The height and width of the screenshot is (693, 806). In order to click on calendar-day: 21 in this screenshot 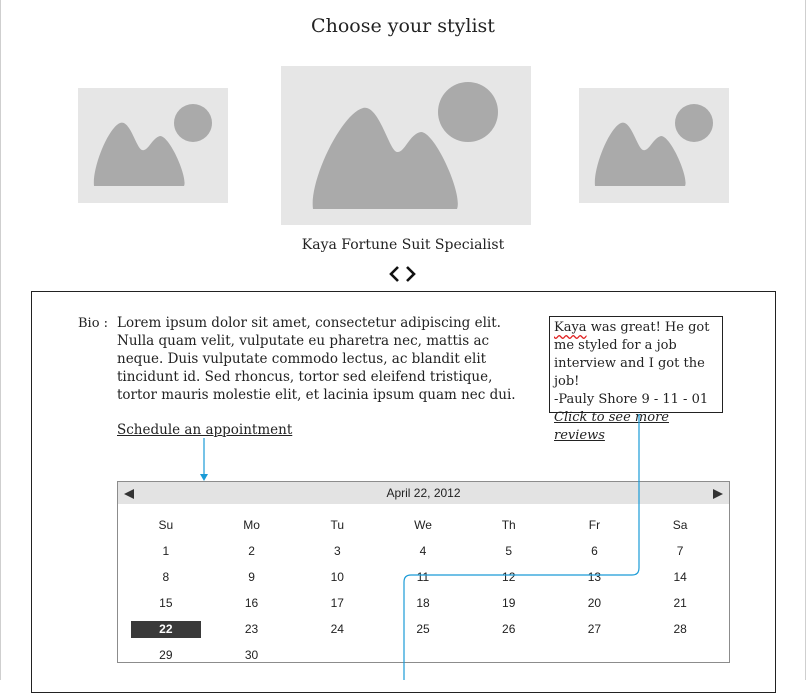, I will do `click(680, 603)`.